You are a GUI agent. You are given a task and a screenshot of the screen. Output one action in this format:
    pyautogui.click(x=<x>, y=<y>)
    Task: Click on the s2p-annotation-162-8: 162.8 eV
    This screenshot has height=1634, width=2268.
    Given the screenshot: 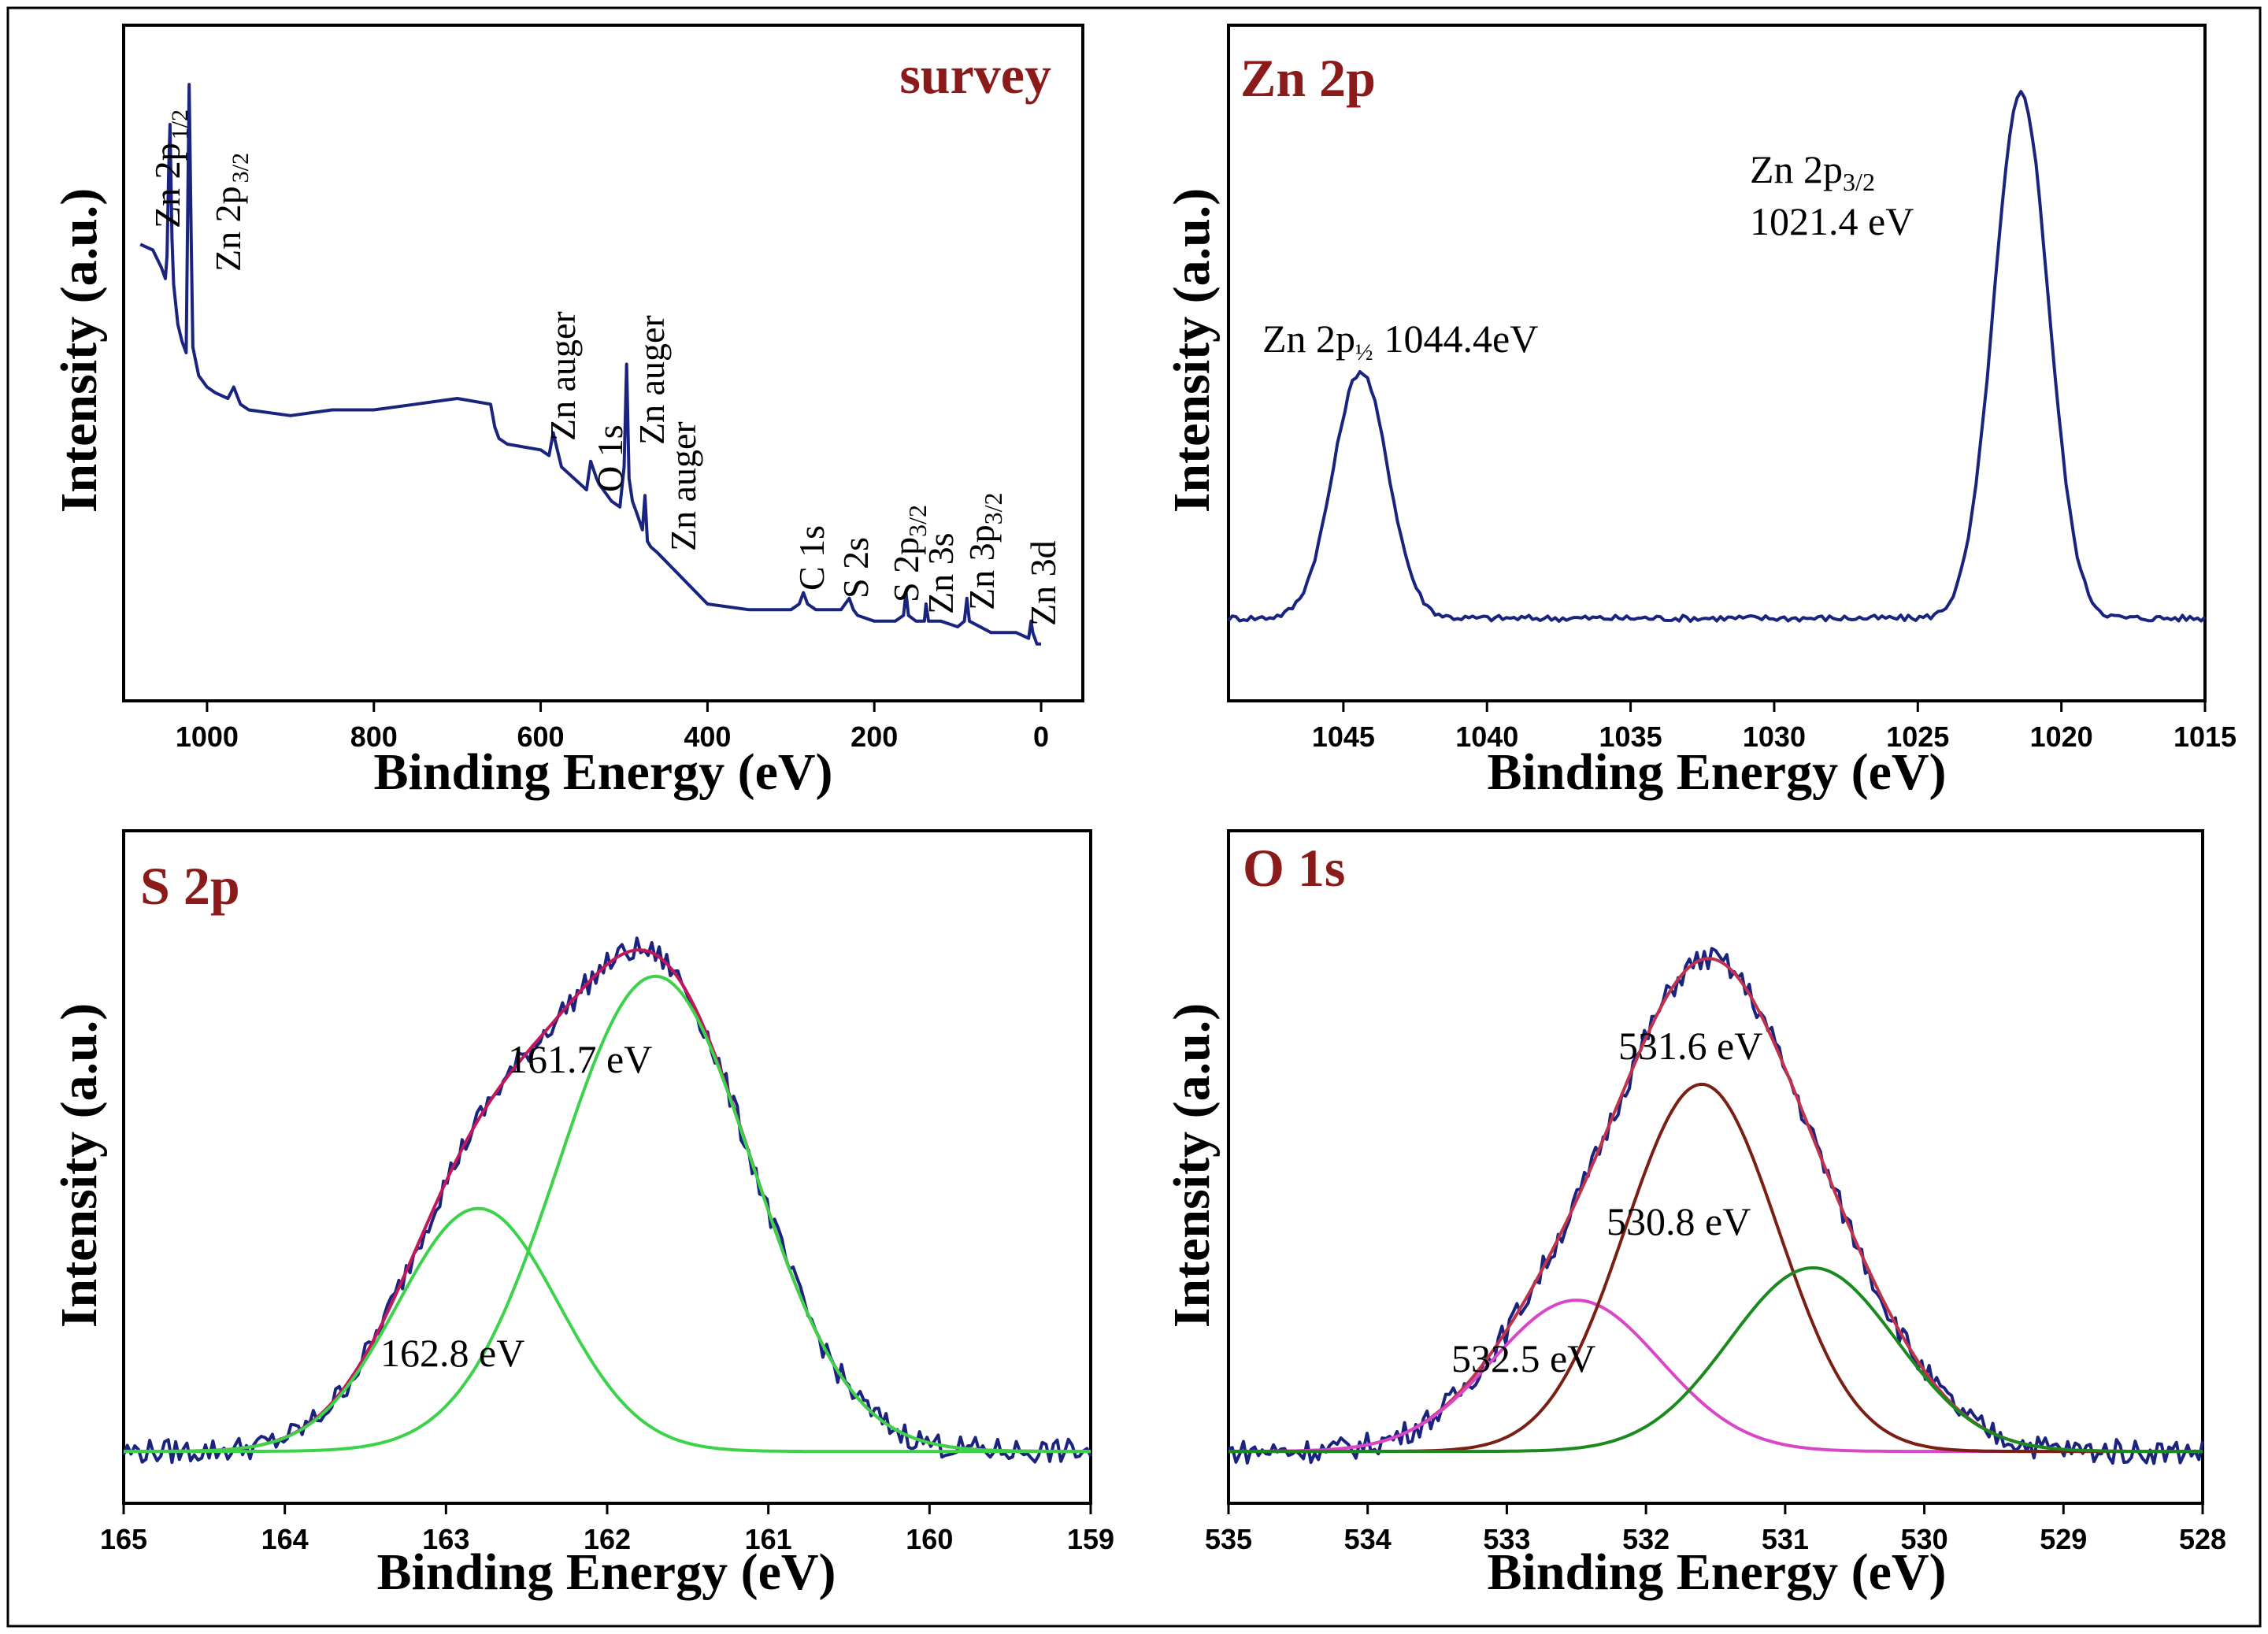 What is the action you would take?
    pyautogui.click(x=452, y=1353)
    